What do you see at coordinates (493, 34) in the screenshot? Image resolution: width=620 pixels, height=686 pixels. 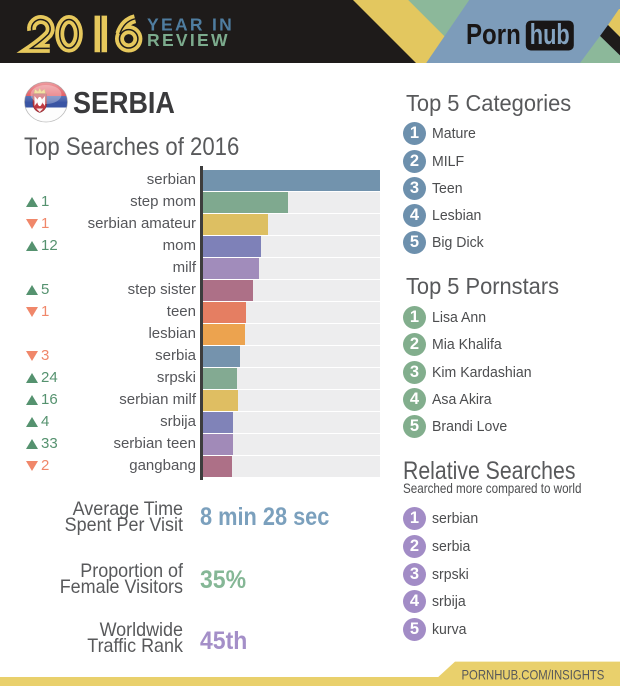 I see `svg-text: Porn` at bounding box center [493, 34].